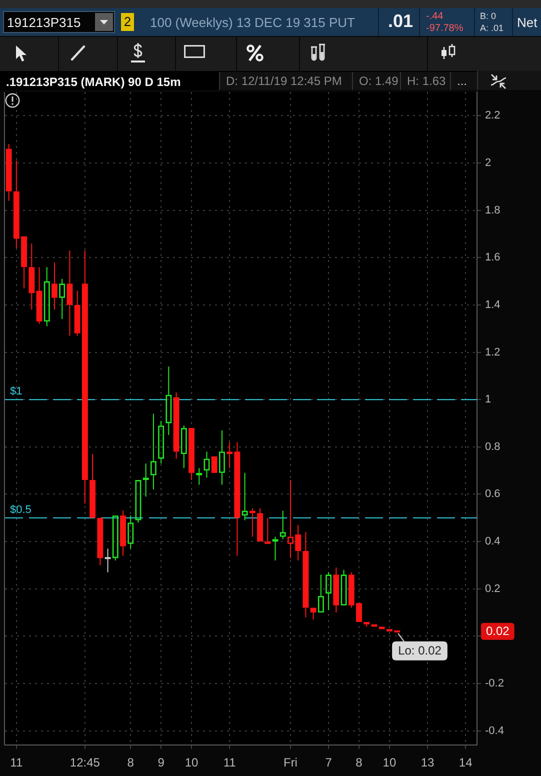 This screenshot has width=541, height=776. I want to click on text: .01, so click(401, 21).